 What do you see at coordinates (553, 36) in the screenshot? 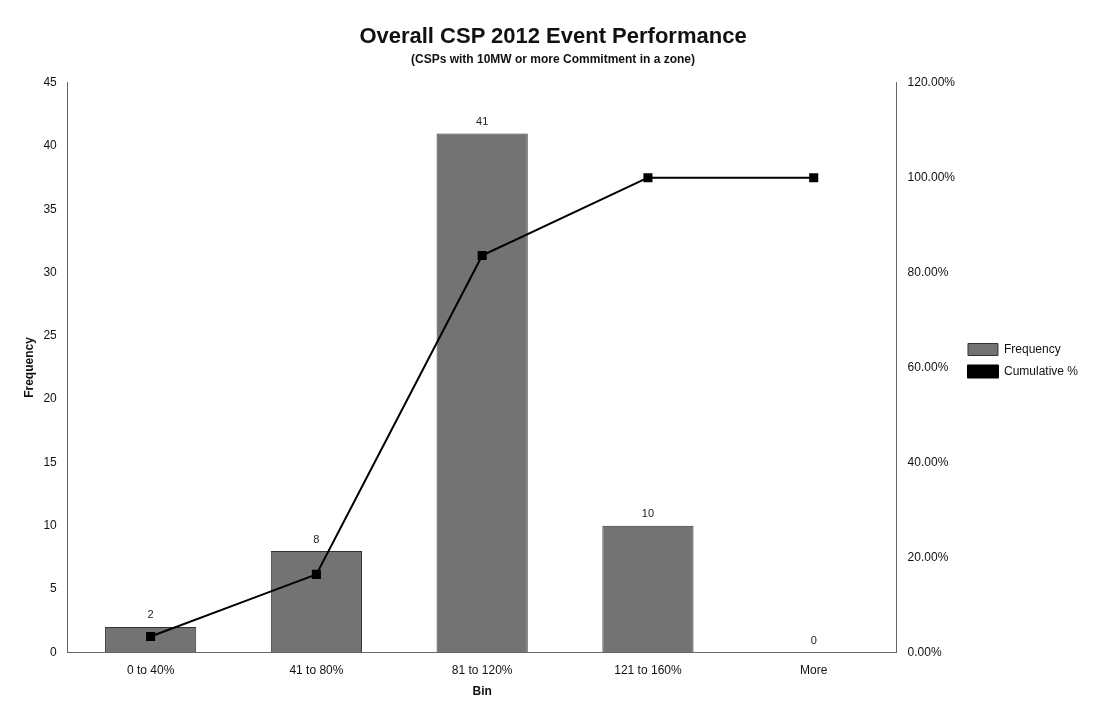
I see `chart-title: Overall CSP 2012 Event Performance` at bounding box center [553, 36].